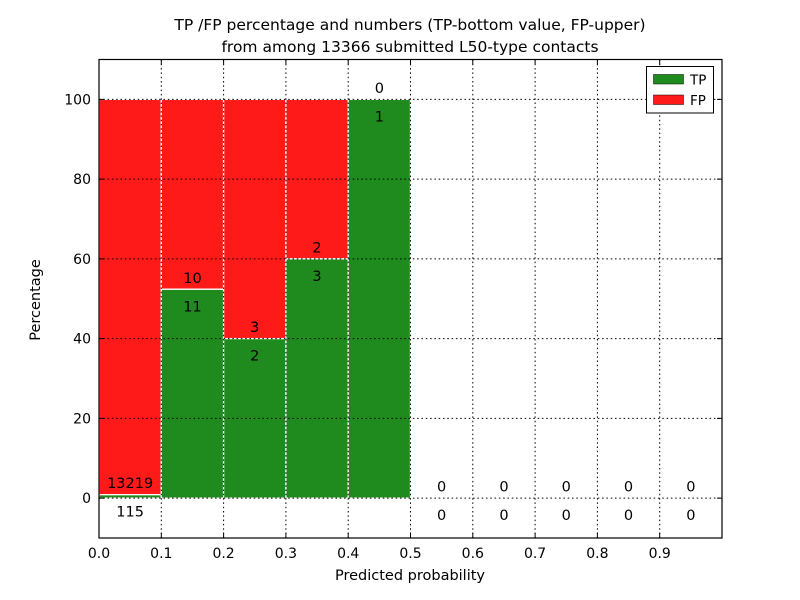 The image size is (800, 600). What do you see at coordinates (473, 554) in the screenshot?
I see `xtick-label-0.6: 0.6` at bounding box center [473, 554].